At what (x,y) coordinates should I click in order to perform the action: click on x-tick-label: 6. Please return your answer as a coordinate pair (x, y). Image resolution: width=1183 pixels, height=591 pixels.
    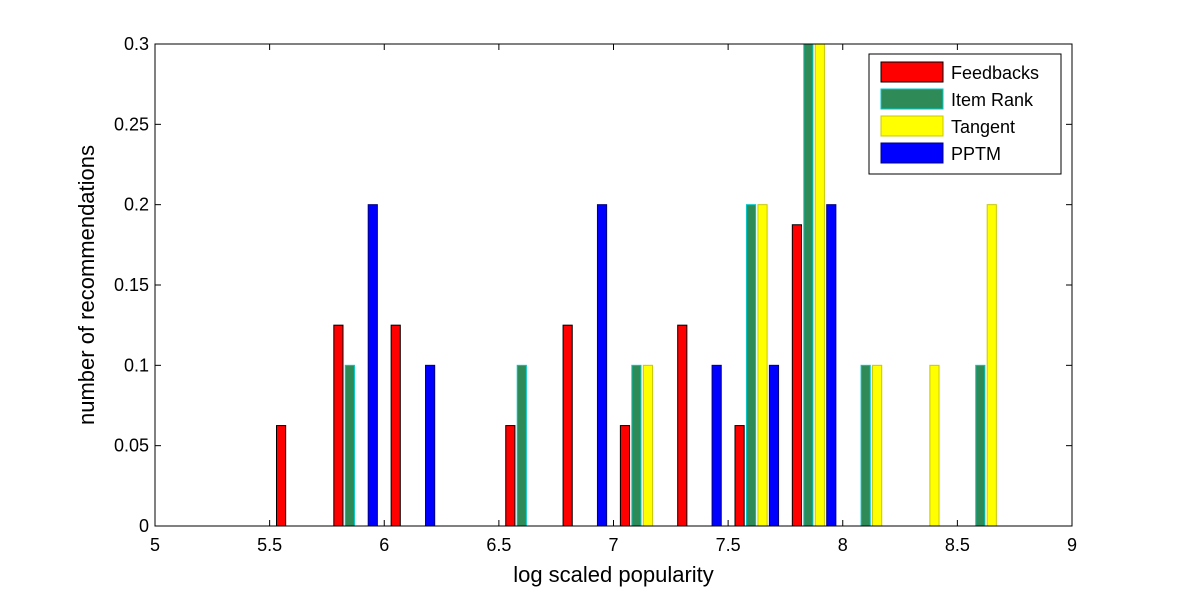
    Looking at the image, I should click on (384, 545).